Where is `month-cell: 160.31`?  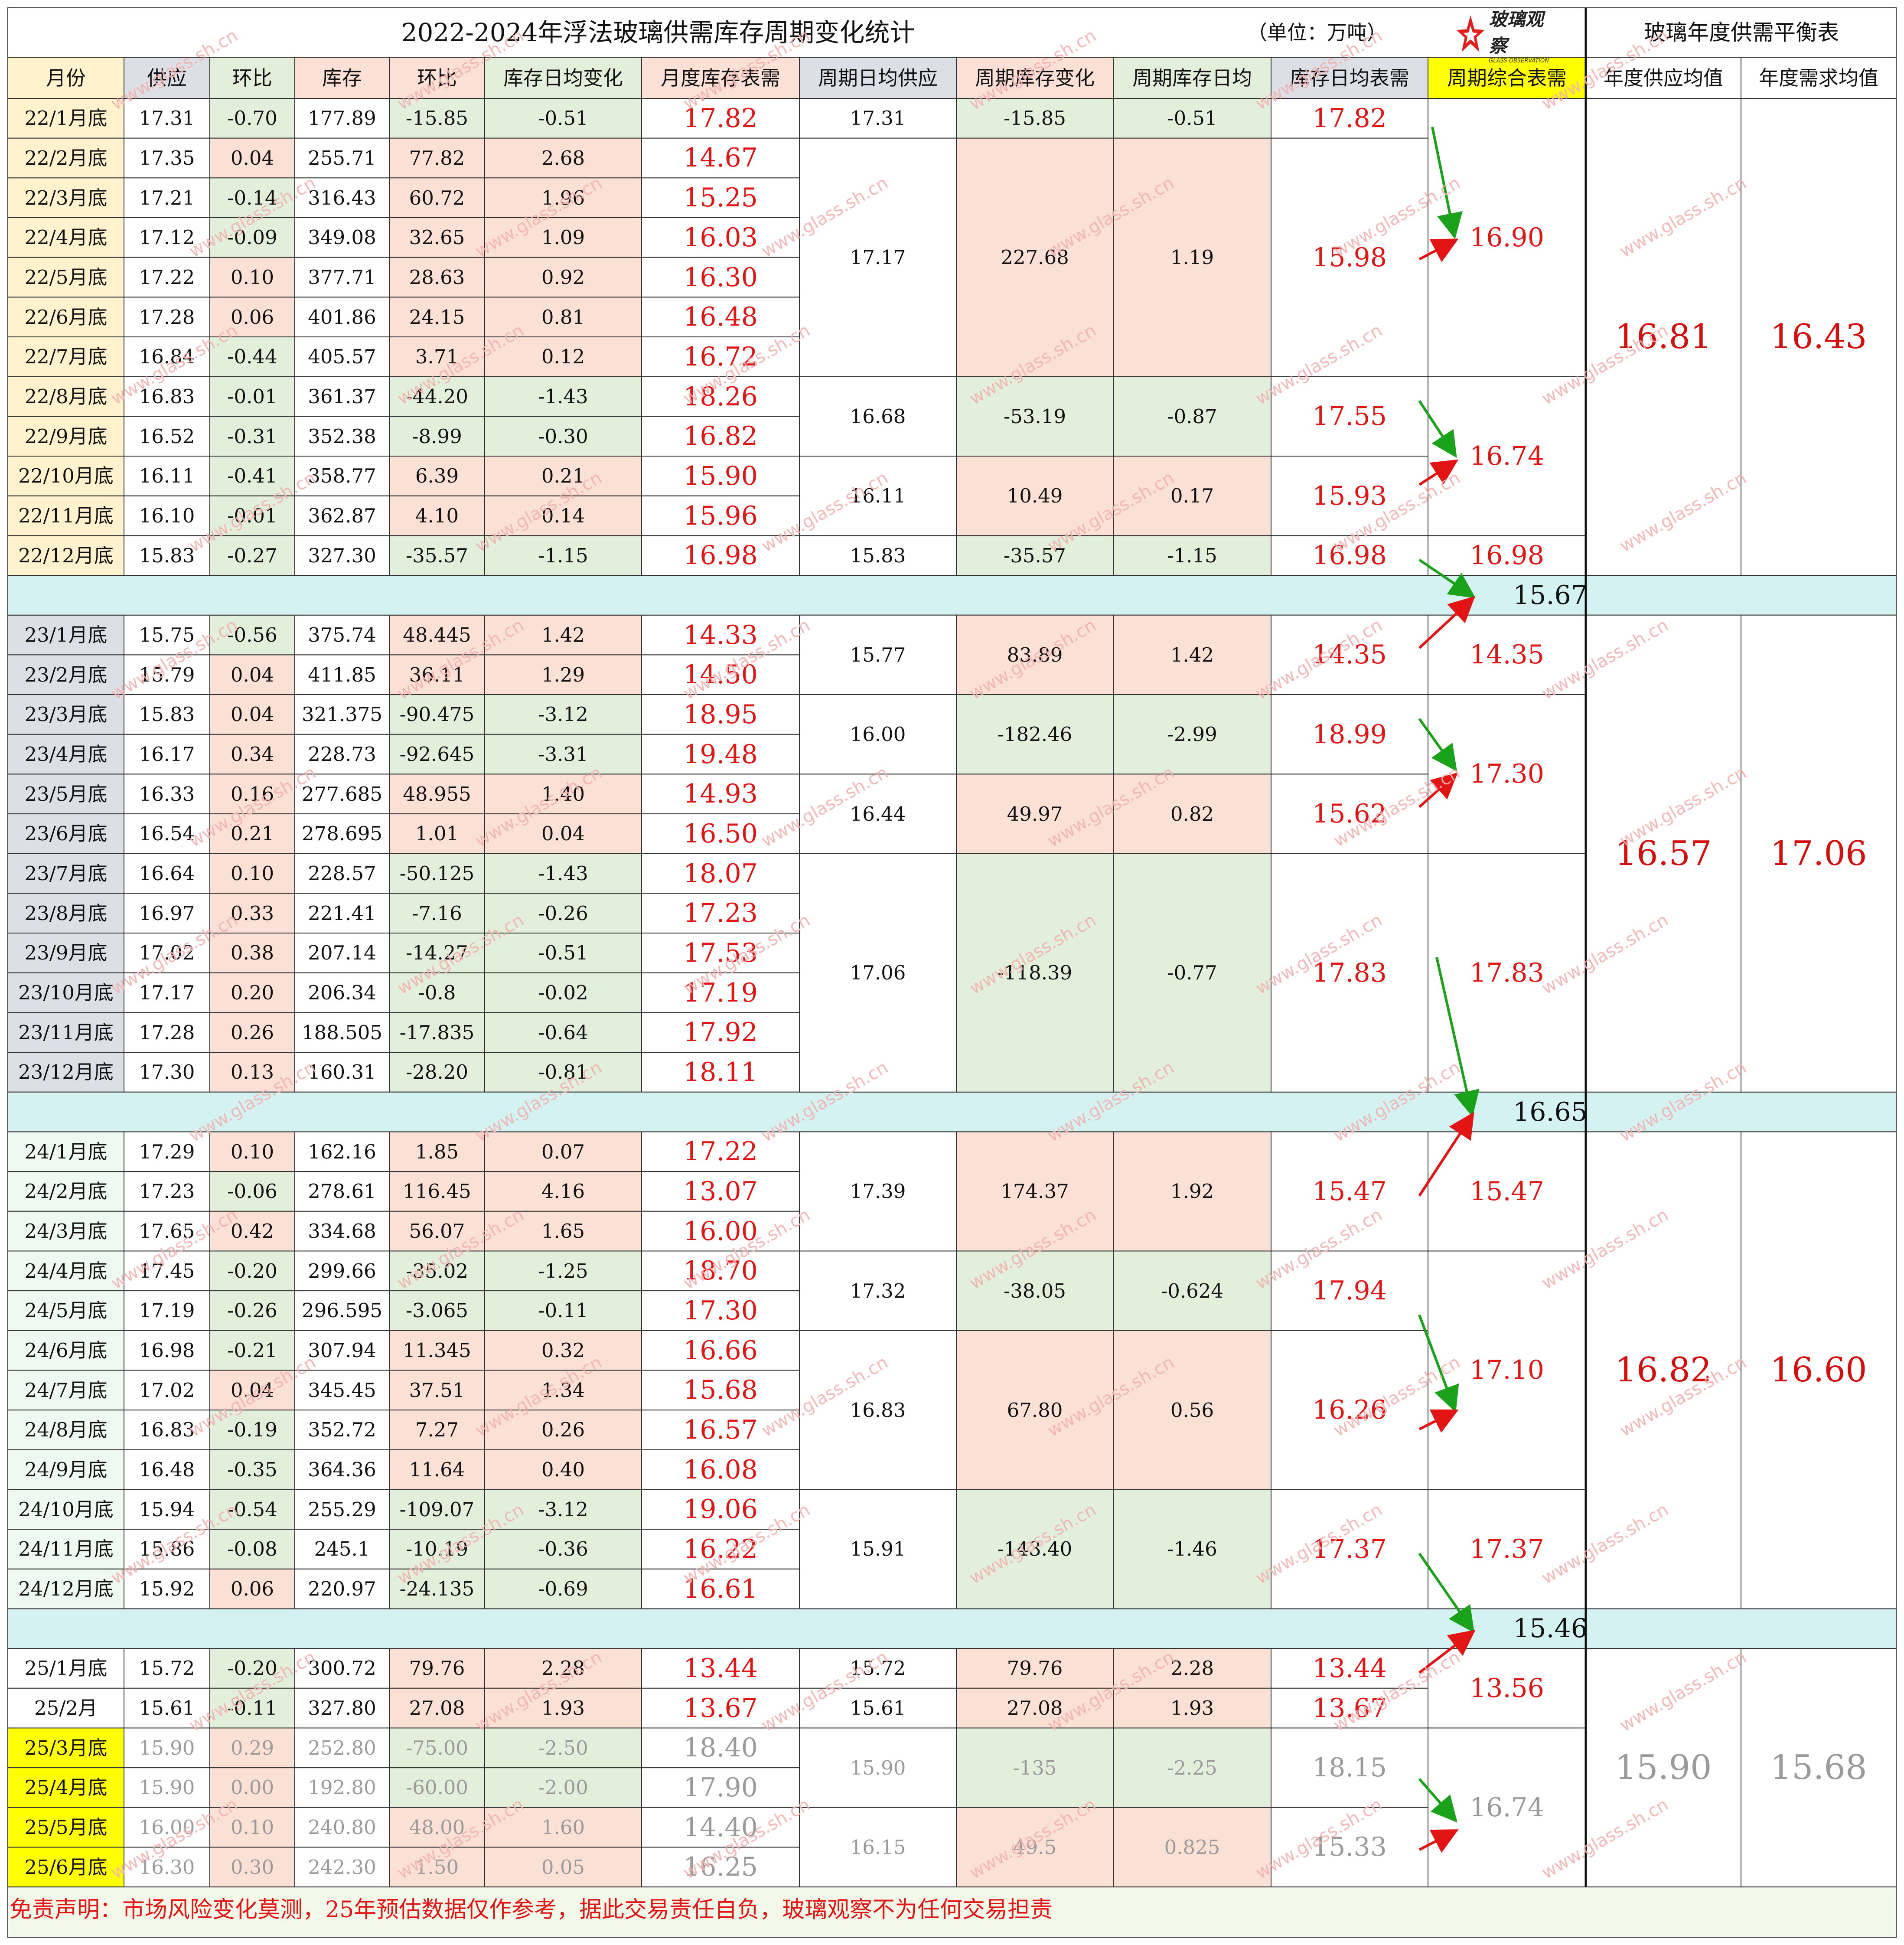
month-cell: 160.31 is located at coordinates (342, 1072).